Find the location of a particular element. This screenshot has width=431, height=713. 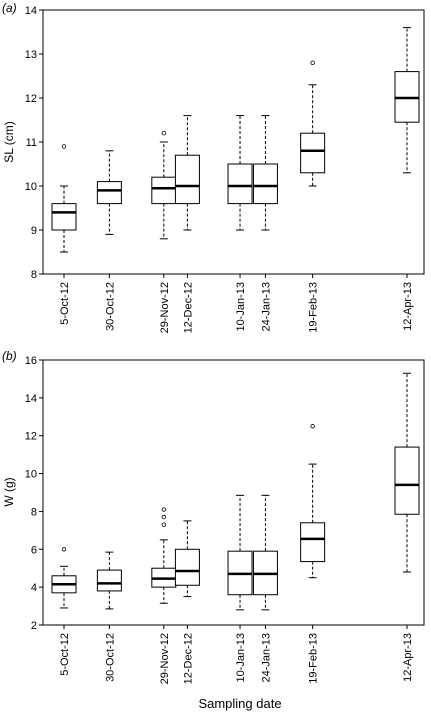

y-axis-title: W (g) is located at coordinates (9, 491).